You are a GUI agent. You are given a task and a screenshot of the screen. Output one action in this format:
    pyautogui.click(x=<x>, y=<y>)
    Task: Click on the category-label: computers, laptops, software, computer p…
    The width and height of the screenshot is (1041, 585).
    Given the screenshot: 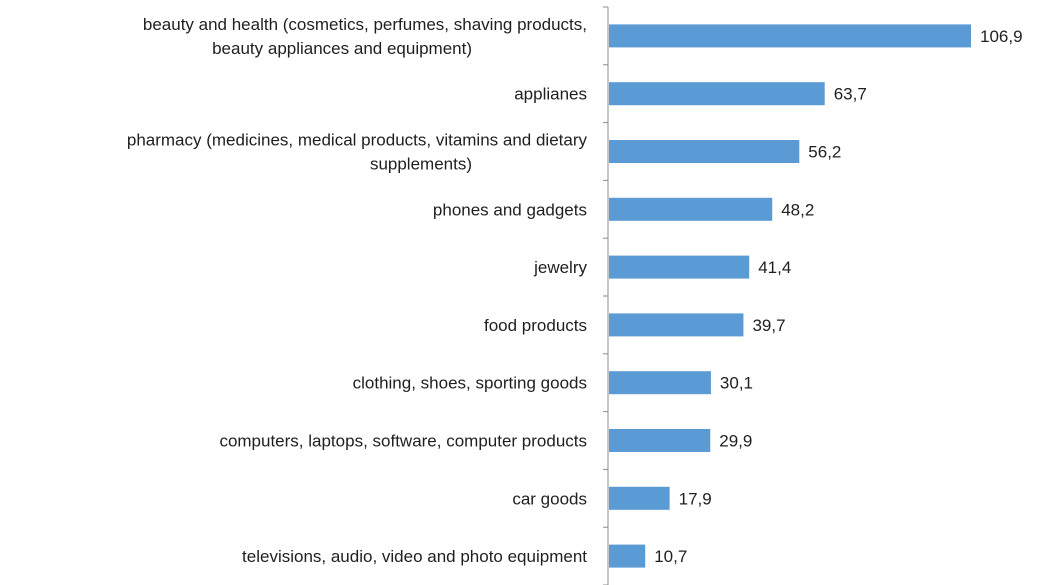 What is the action you would take?
    pyautogui.click(x=403, y=441)
    